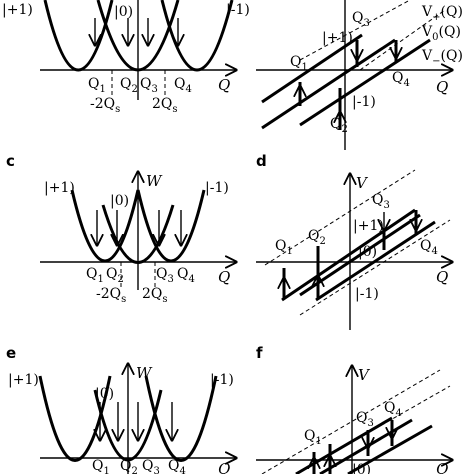 This screenshot has width=474, height=474. I want to click on panel-d-state-plus: |+1), so click(368, 226).